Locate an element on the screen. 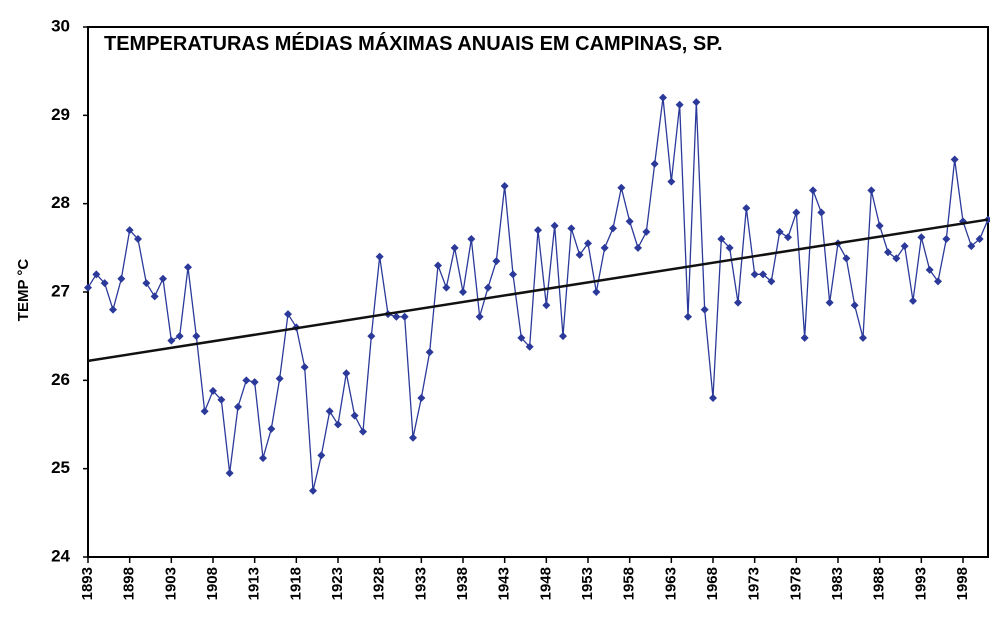  x-tick-label: 1898 is located at coordinates (129, 583).